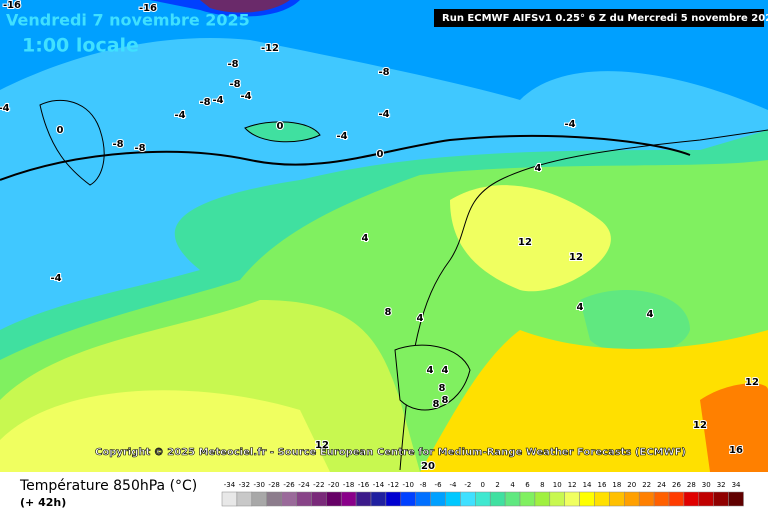 Image resolution: width=768 pixels, height=516 pixels. Describe the element at coordinates (557, 485) in the screenshot. I see `legend-label: 10` at that location.